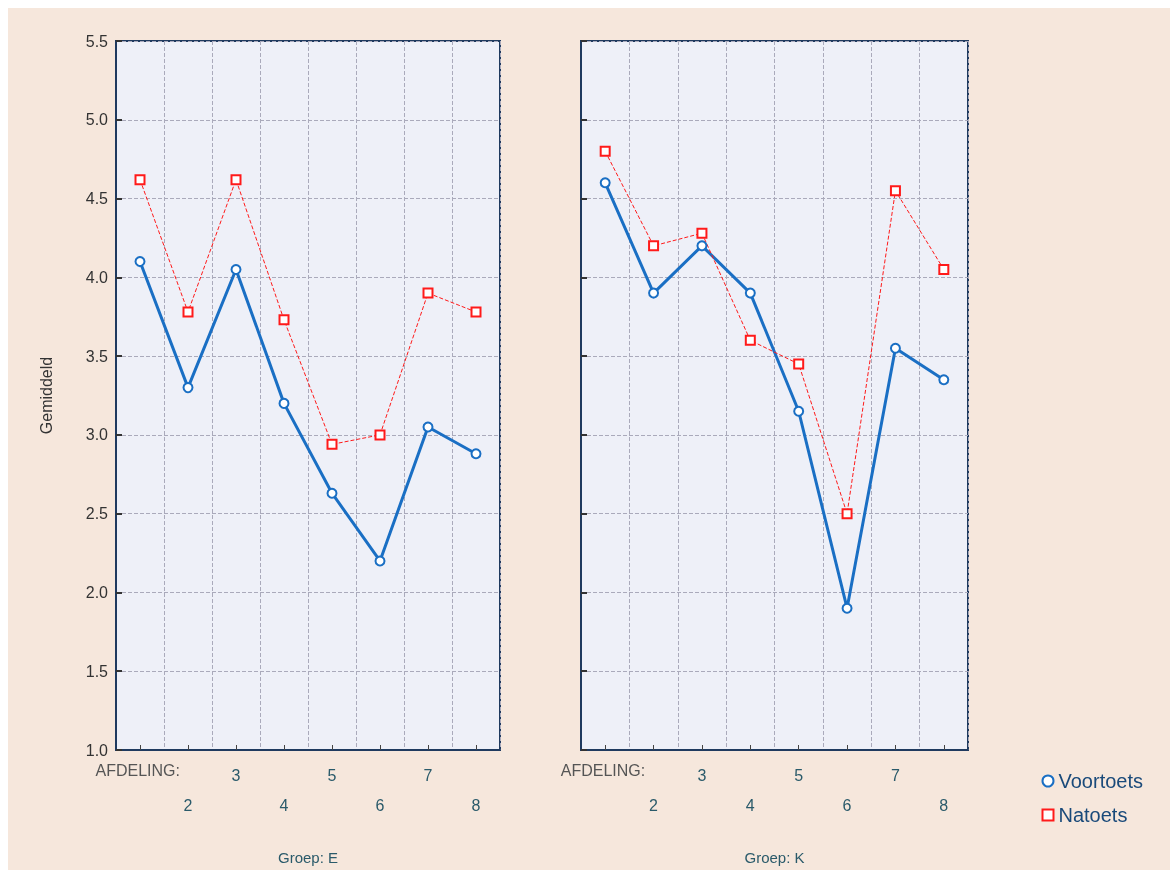 This screenshot has width=1170, height=870. Describe the element at coordinates (97, 750) in the screenshot. I see `y-tick-label: 1.0` at that location.